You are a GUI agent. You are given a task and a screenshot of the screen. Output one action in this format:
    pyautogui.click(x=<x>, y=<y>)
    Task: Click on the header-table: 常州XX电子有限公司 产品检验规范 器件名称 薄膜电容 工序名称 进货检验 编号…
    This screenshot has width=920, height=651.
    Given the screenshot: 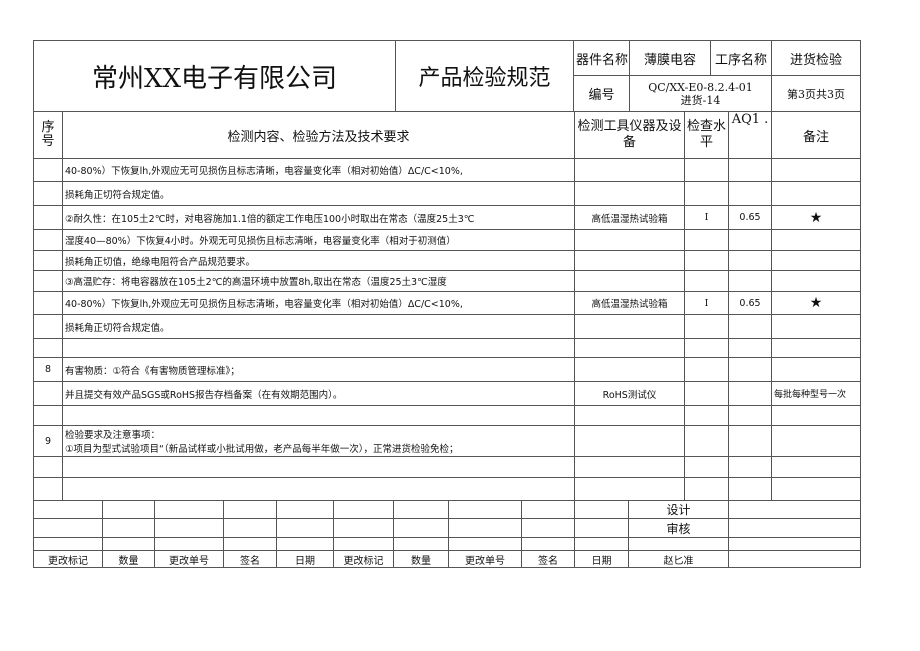 What is the action you would take?
    pyautogui.click(x=447, y=76)
    